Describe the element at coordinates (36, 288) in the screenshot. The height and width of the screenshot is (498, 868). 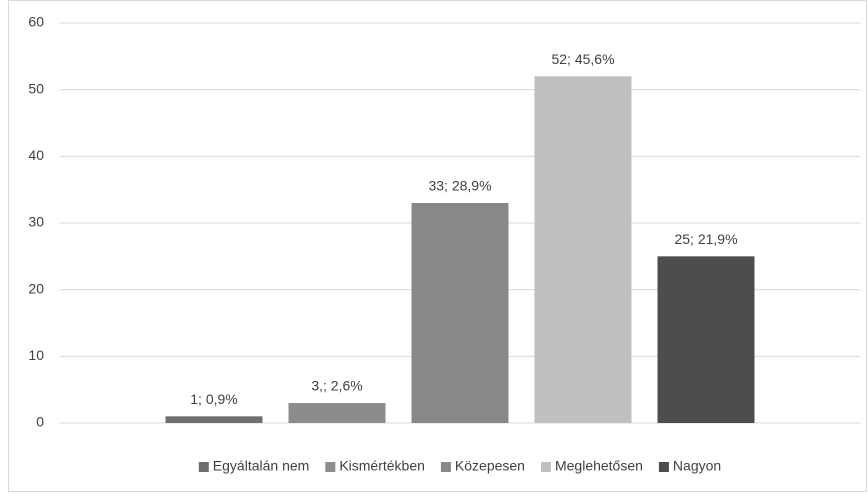
I see `y-tick-label: 20` at that location.